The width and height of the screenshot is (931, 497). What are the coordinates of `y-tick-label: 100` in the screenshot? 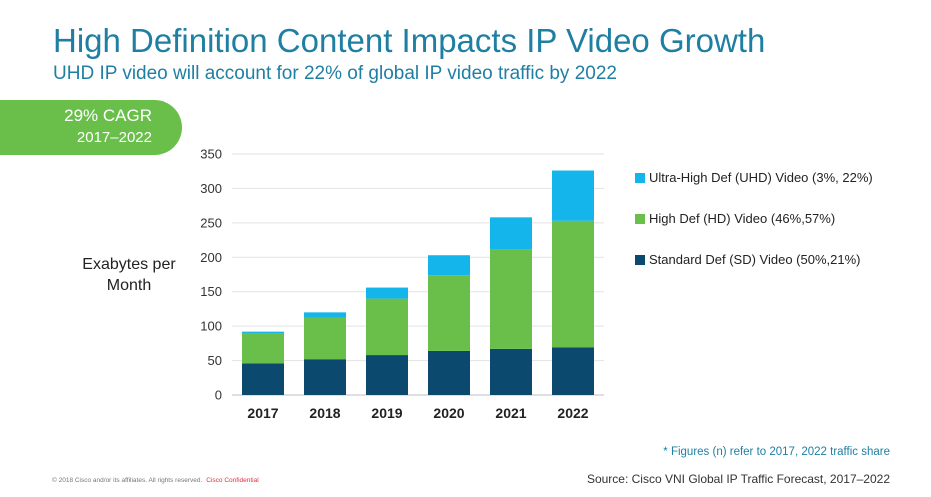 It's located at (211, 326).